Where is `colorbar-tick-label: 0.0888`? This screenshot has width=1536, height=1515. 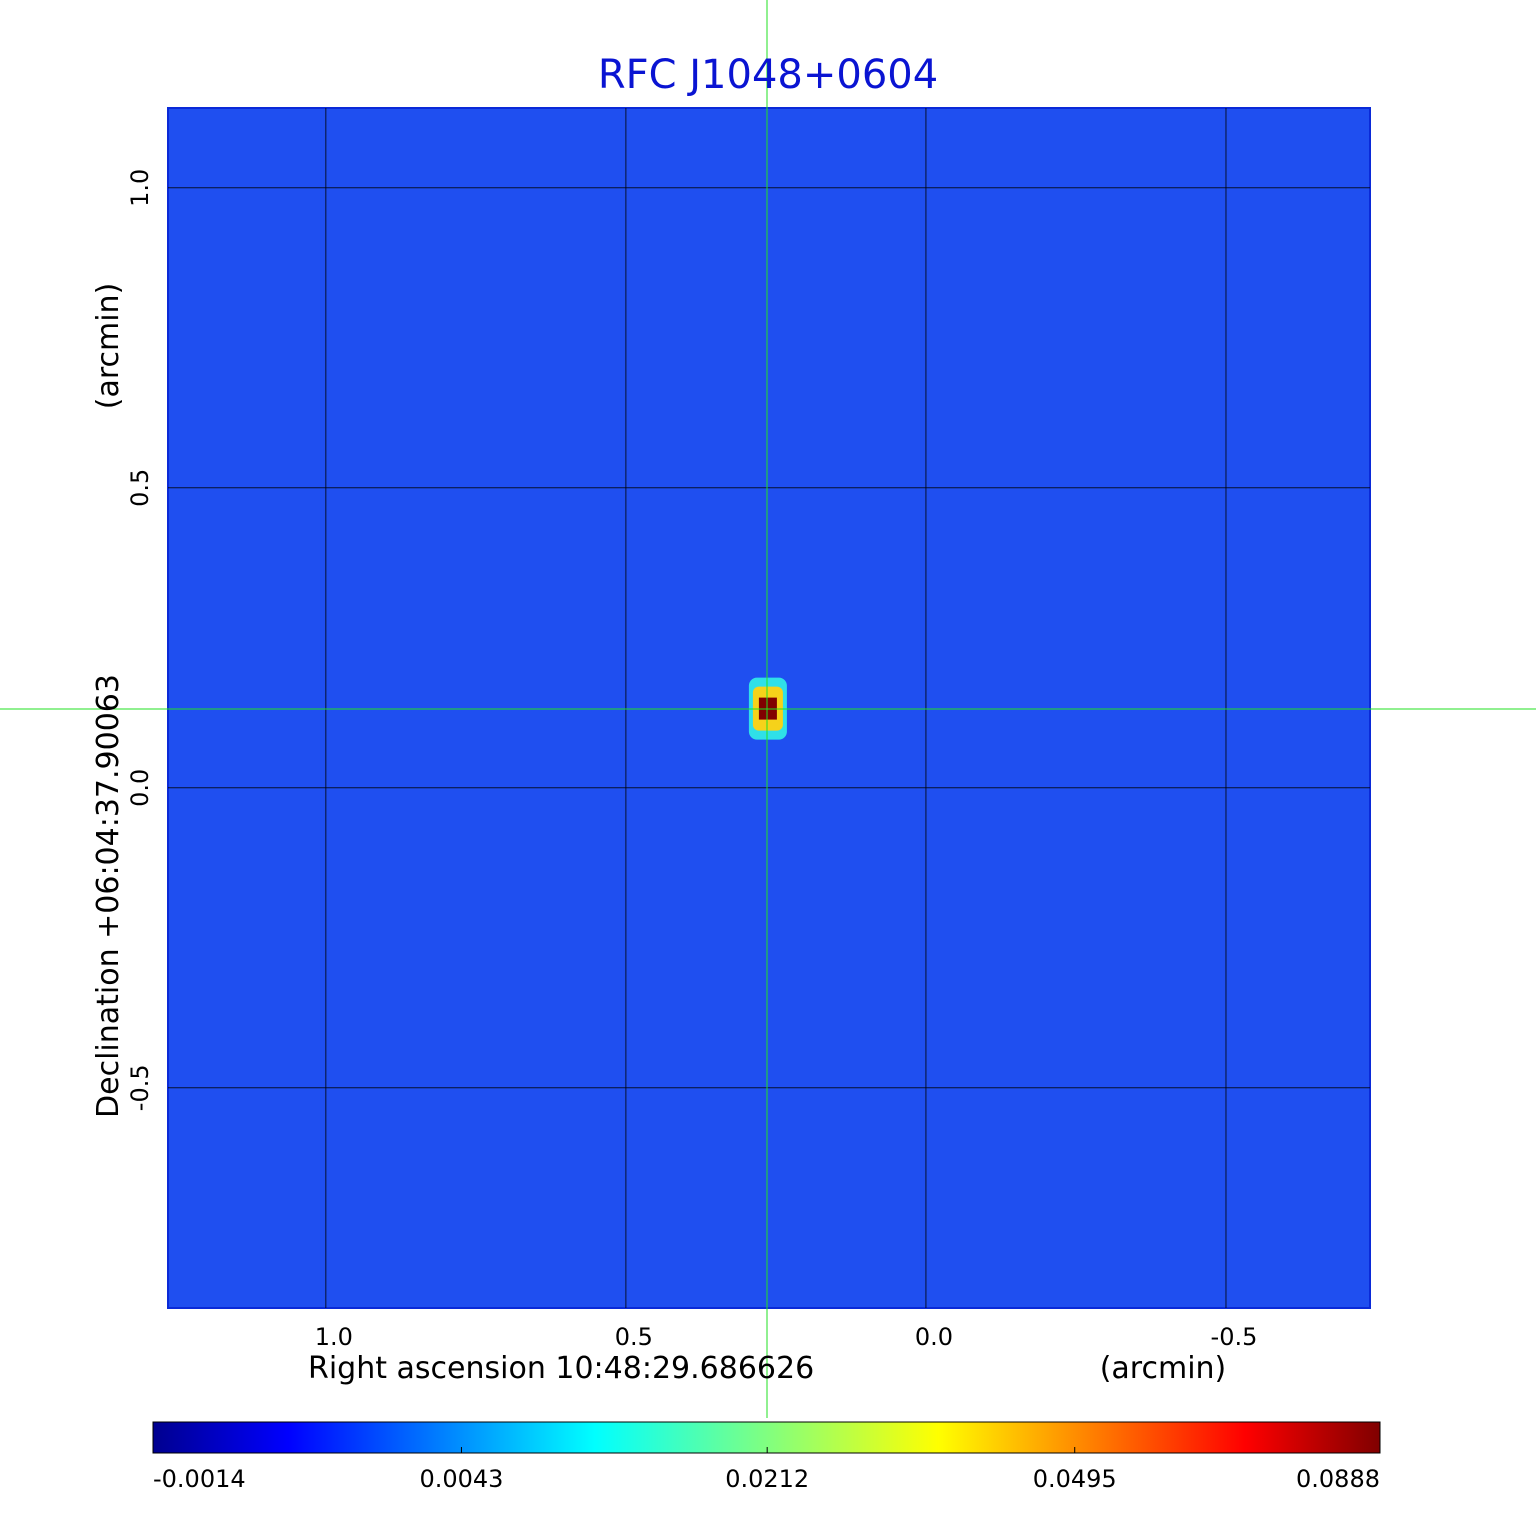 colorbar-tick-label: 0.0888 is located at coordinates (1338, 1479).